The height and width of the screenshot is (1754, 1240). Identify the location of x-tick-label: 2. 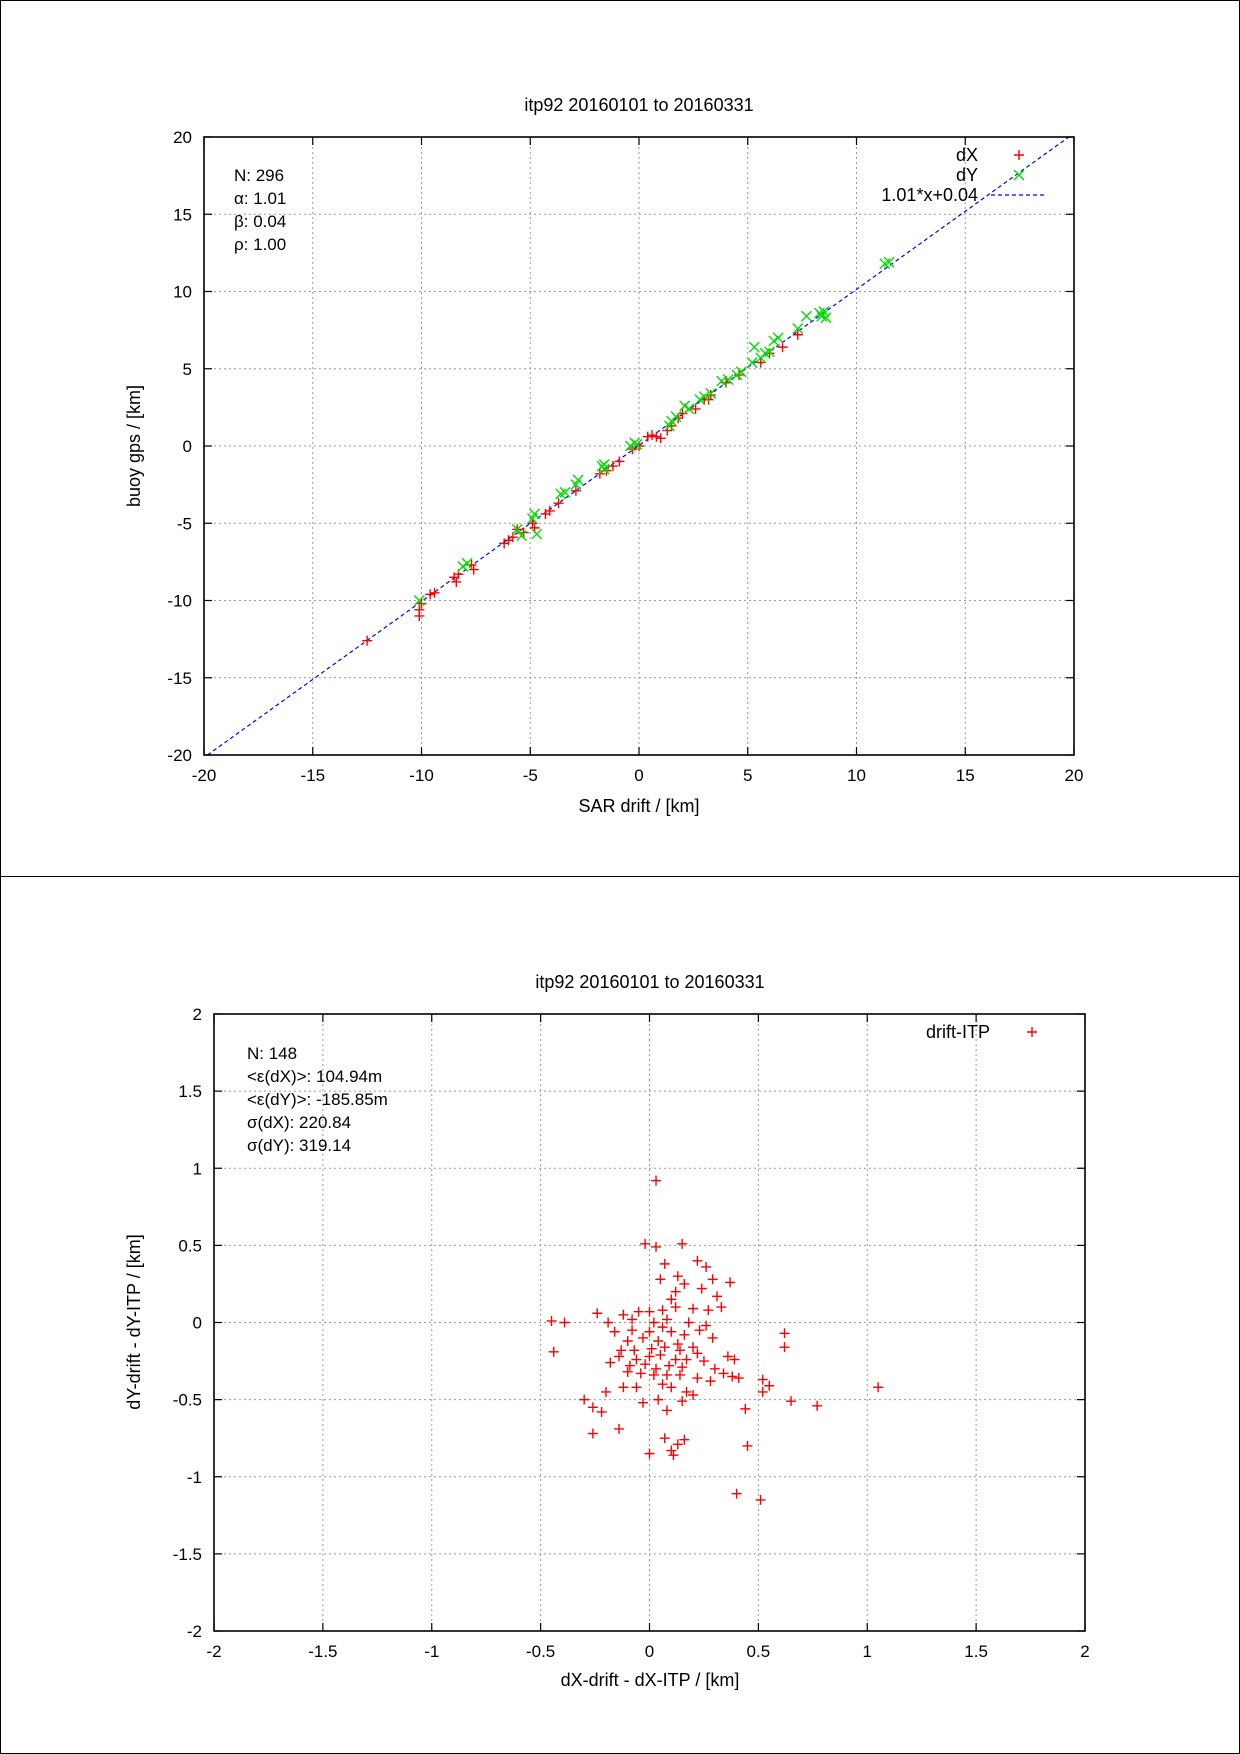
(1084, 1651).